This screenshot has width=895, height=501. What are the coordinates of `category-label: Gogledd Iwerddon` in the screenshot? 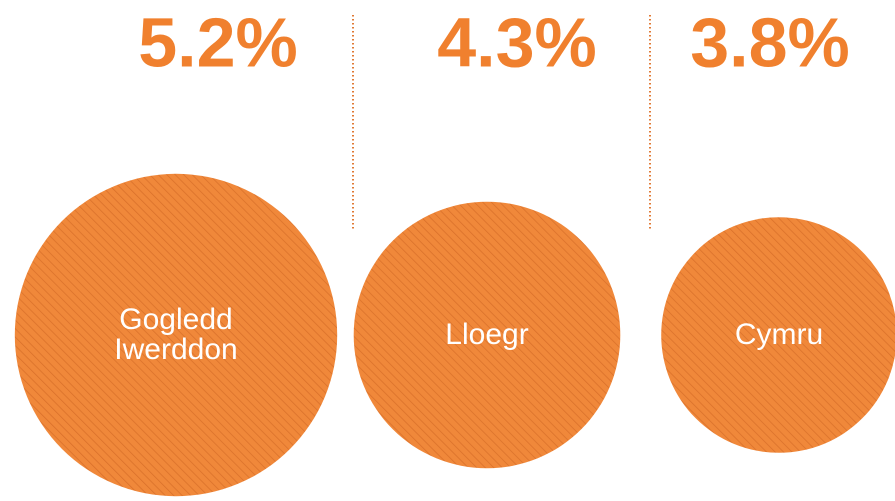 It's located at (176, 334).